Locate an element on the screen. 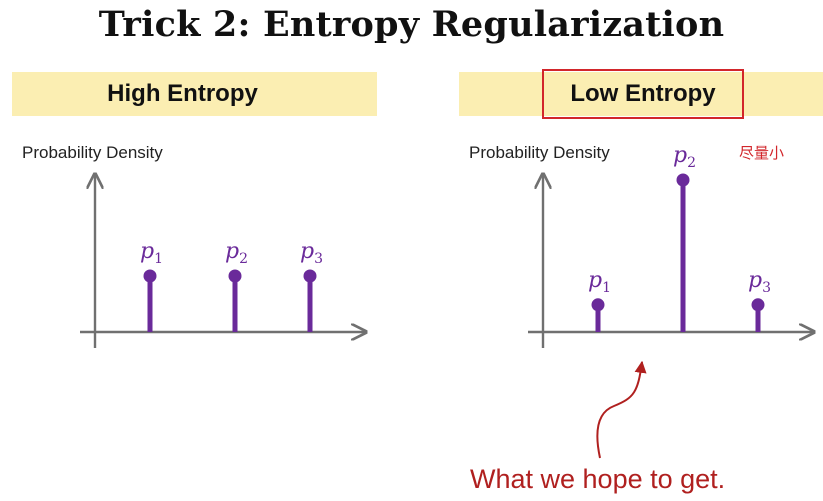  left-stem-head-p1 is located at coordinates (150, 276).